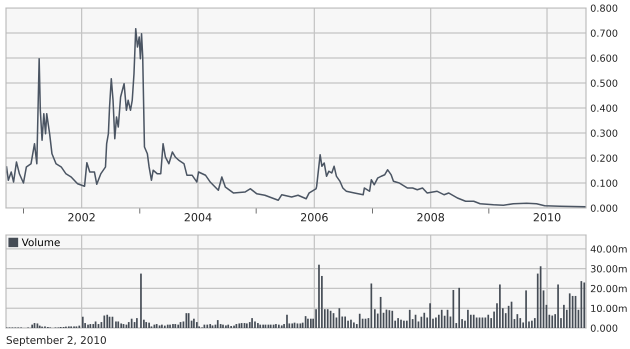 The height and width of the screenshot is (349, 630). I want to click on x-tick-label: 2010, so click(547, 217).